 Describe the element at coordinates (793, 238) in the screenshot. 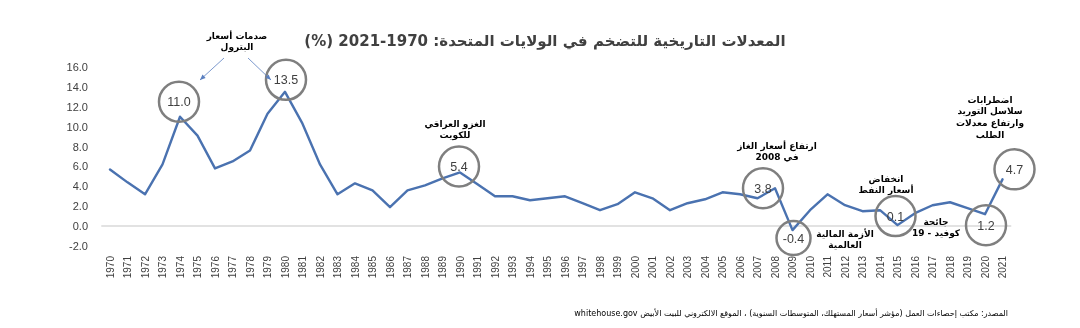

I see `data-label: -0.4` at that location.